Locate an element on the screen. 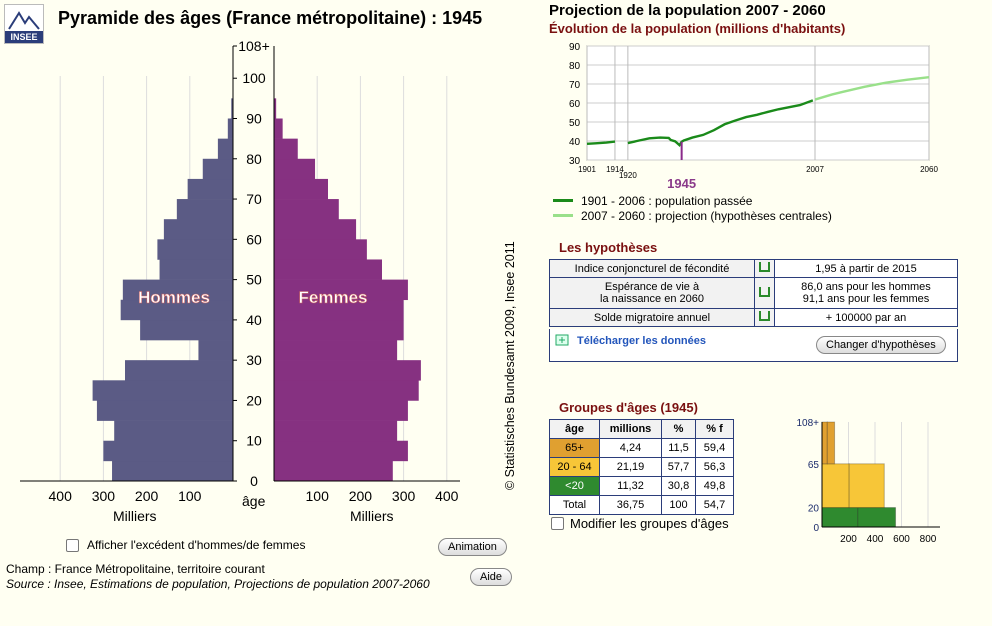 The height and width of the screenshot is (626, 992). line-chart-y-tick: 70 is located at coordinates (575, 85).